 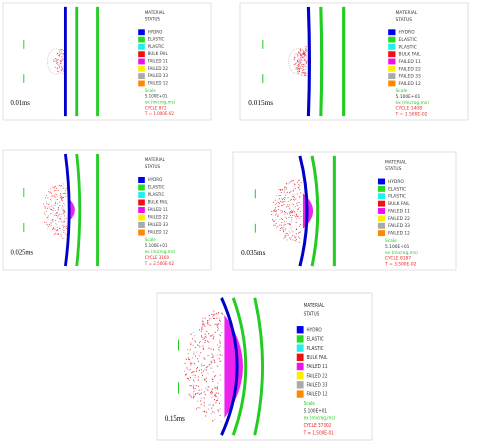 I want to click on legend-label: FAILED 33, so click(x=158, y=75).